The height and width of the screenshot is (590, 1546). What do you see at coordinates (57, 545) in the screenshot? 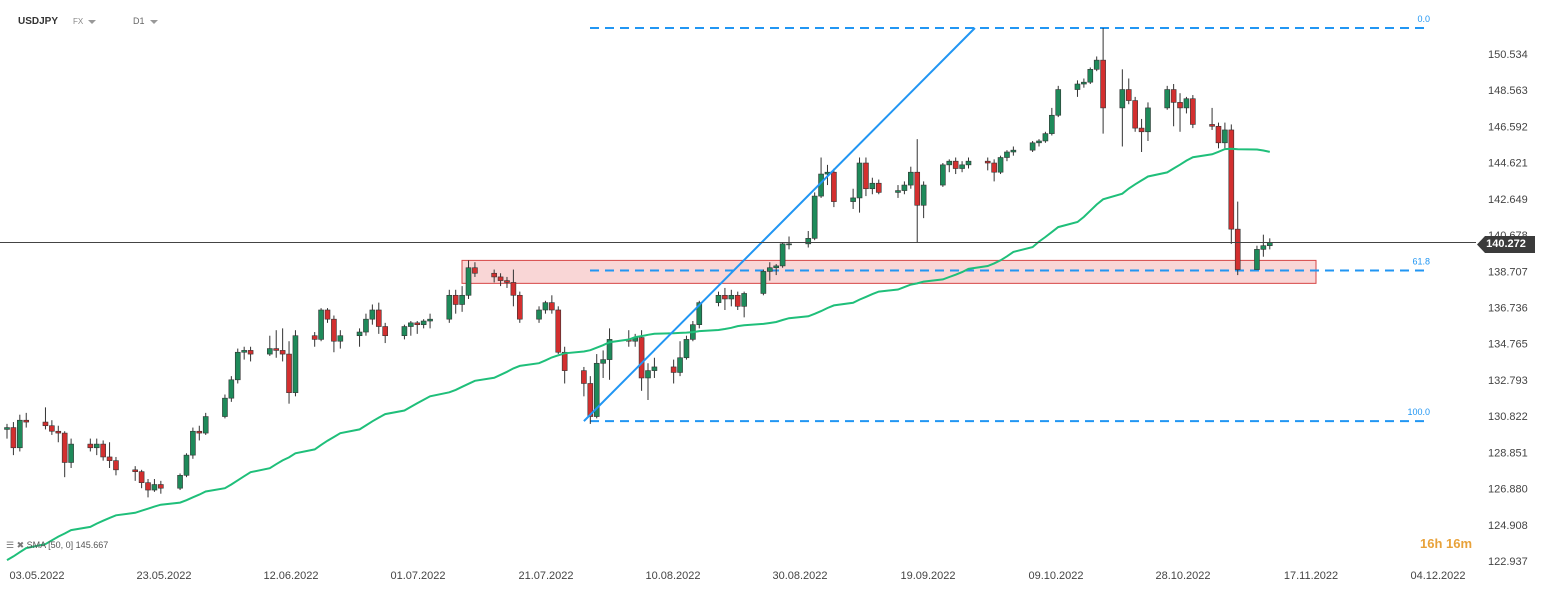
I see `indicator-legend: ☰ ✖ SMA [50, 0] 145.667` at bounding box center [57, 545].